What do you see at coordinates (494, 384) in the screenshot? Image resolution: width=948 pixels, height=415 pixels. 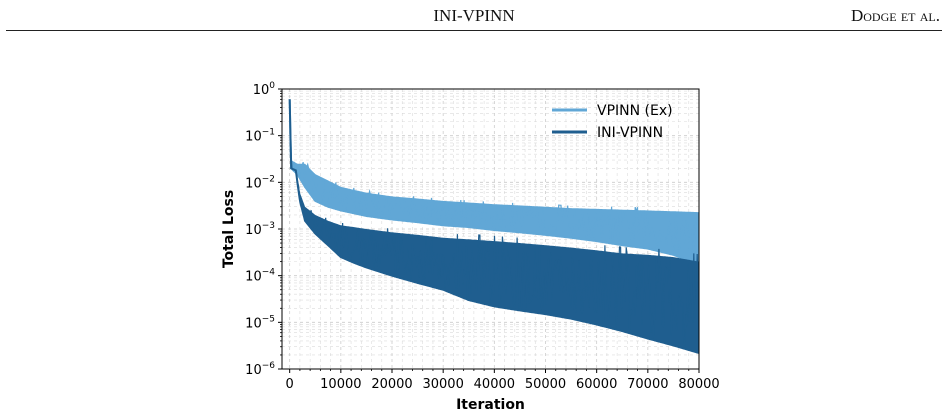 I see `x-tick-label: 40000` at bounding box center [494, 384].